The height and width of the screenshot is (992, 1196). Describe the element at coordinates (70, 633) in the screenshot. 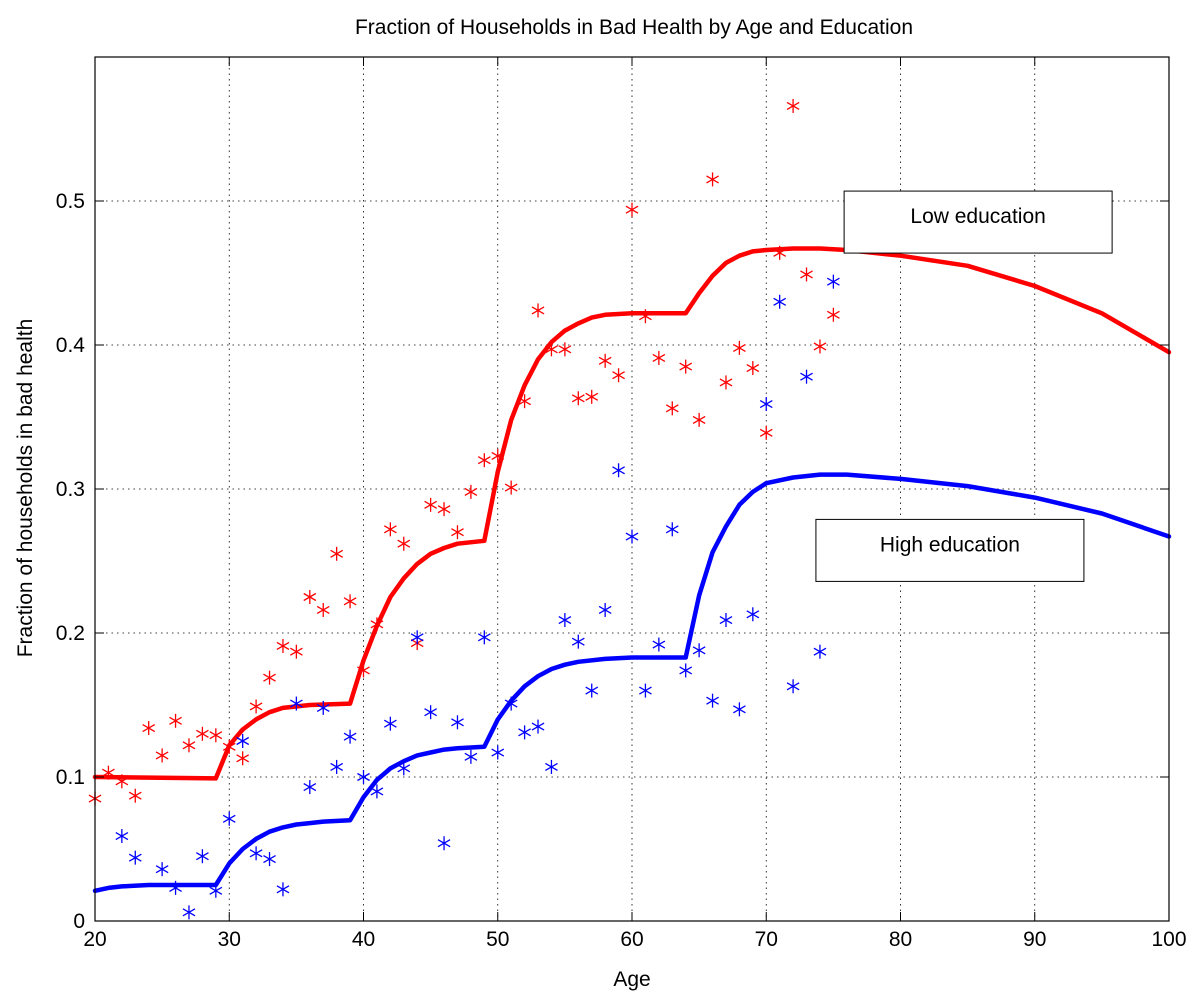

I see `y-tick-label: 0.2` at that location.